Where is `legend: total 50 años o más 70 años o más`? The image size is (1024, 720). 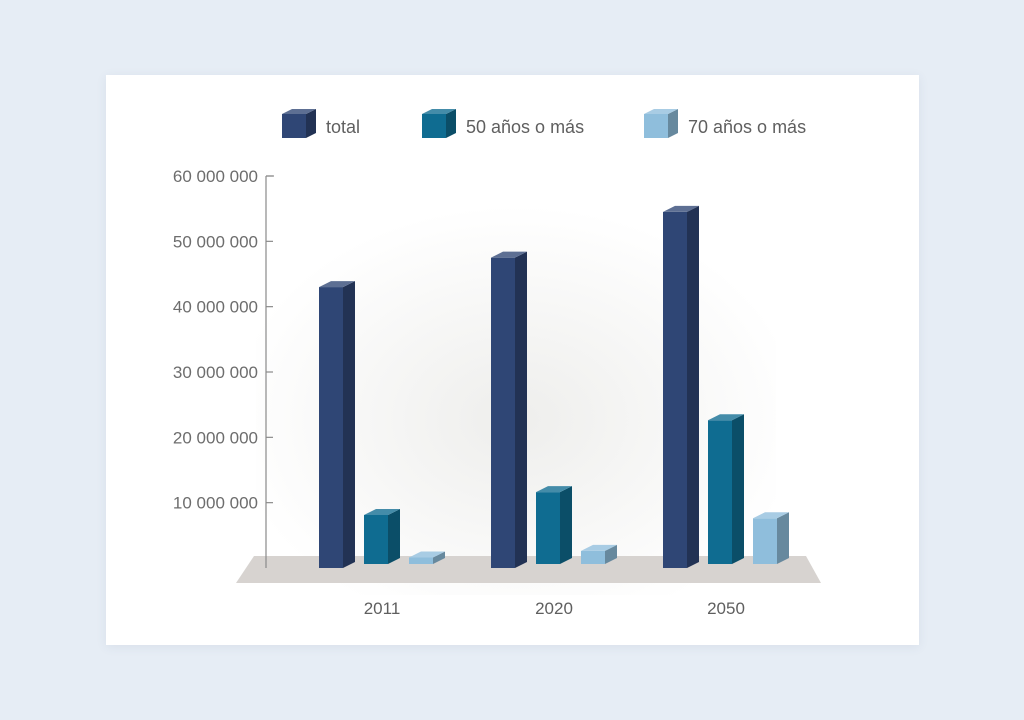 legend: total 50 años o más 70 años o más is located at coordinates (544, 123).